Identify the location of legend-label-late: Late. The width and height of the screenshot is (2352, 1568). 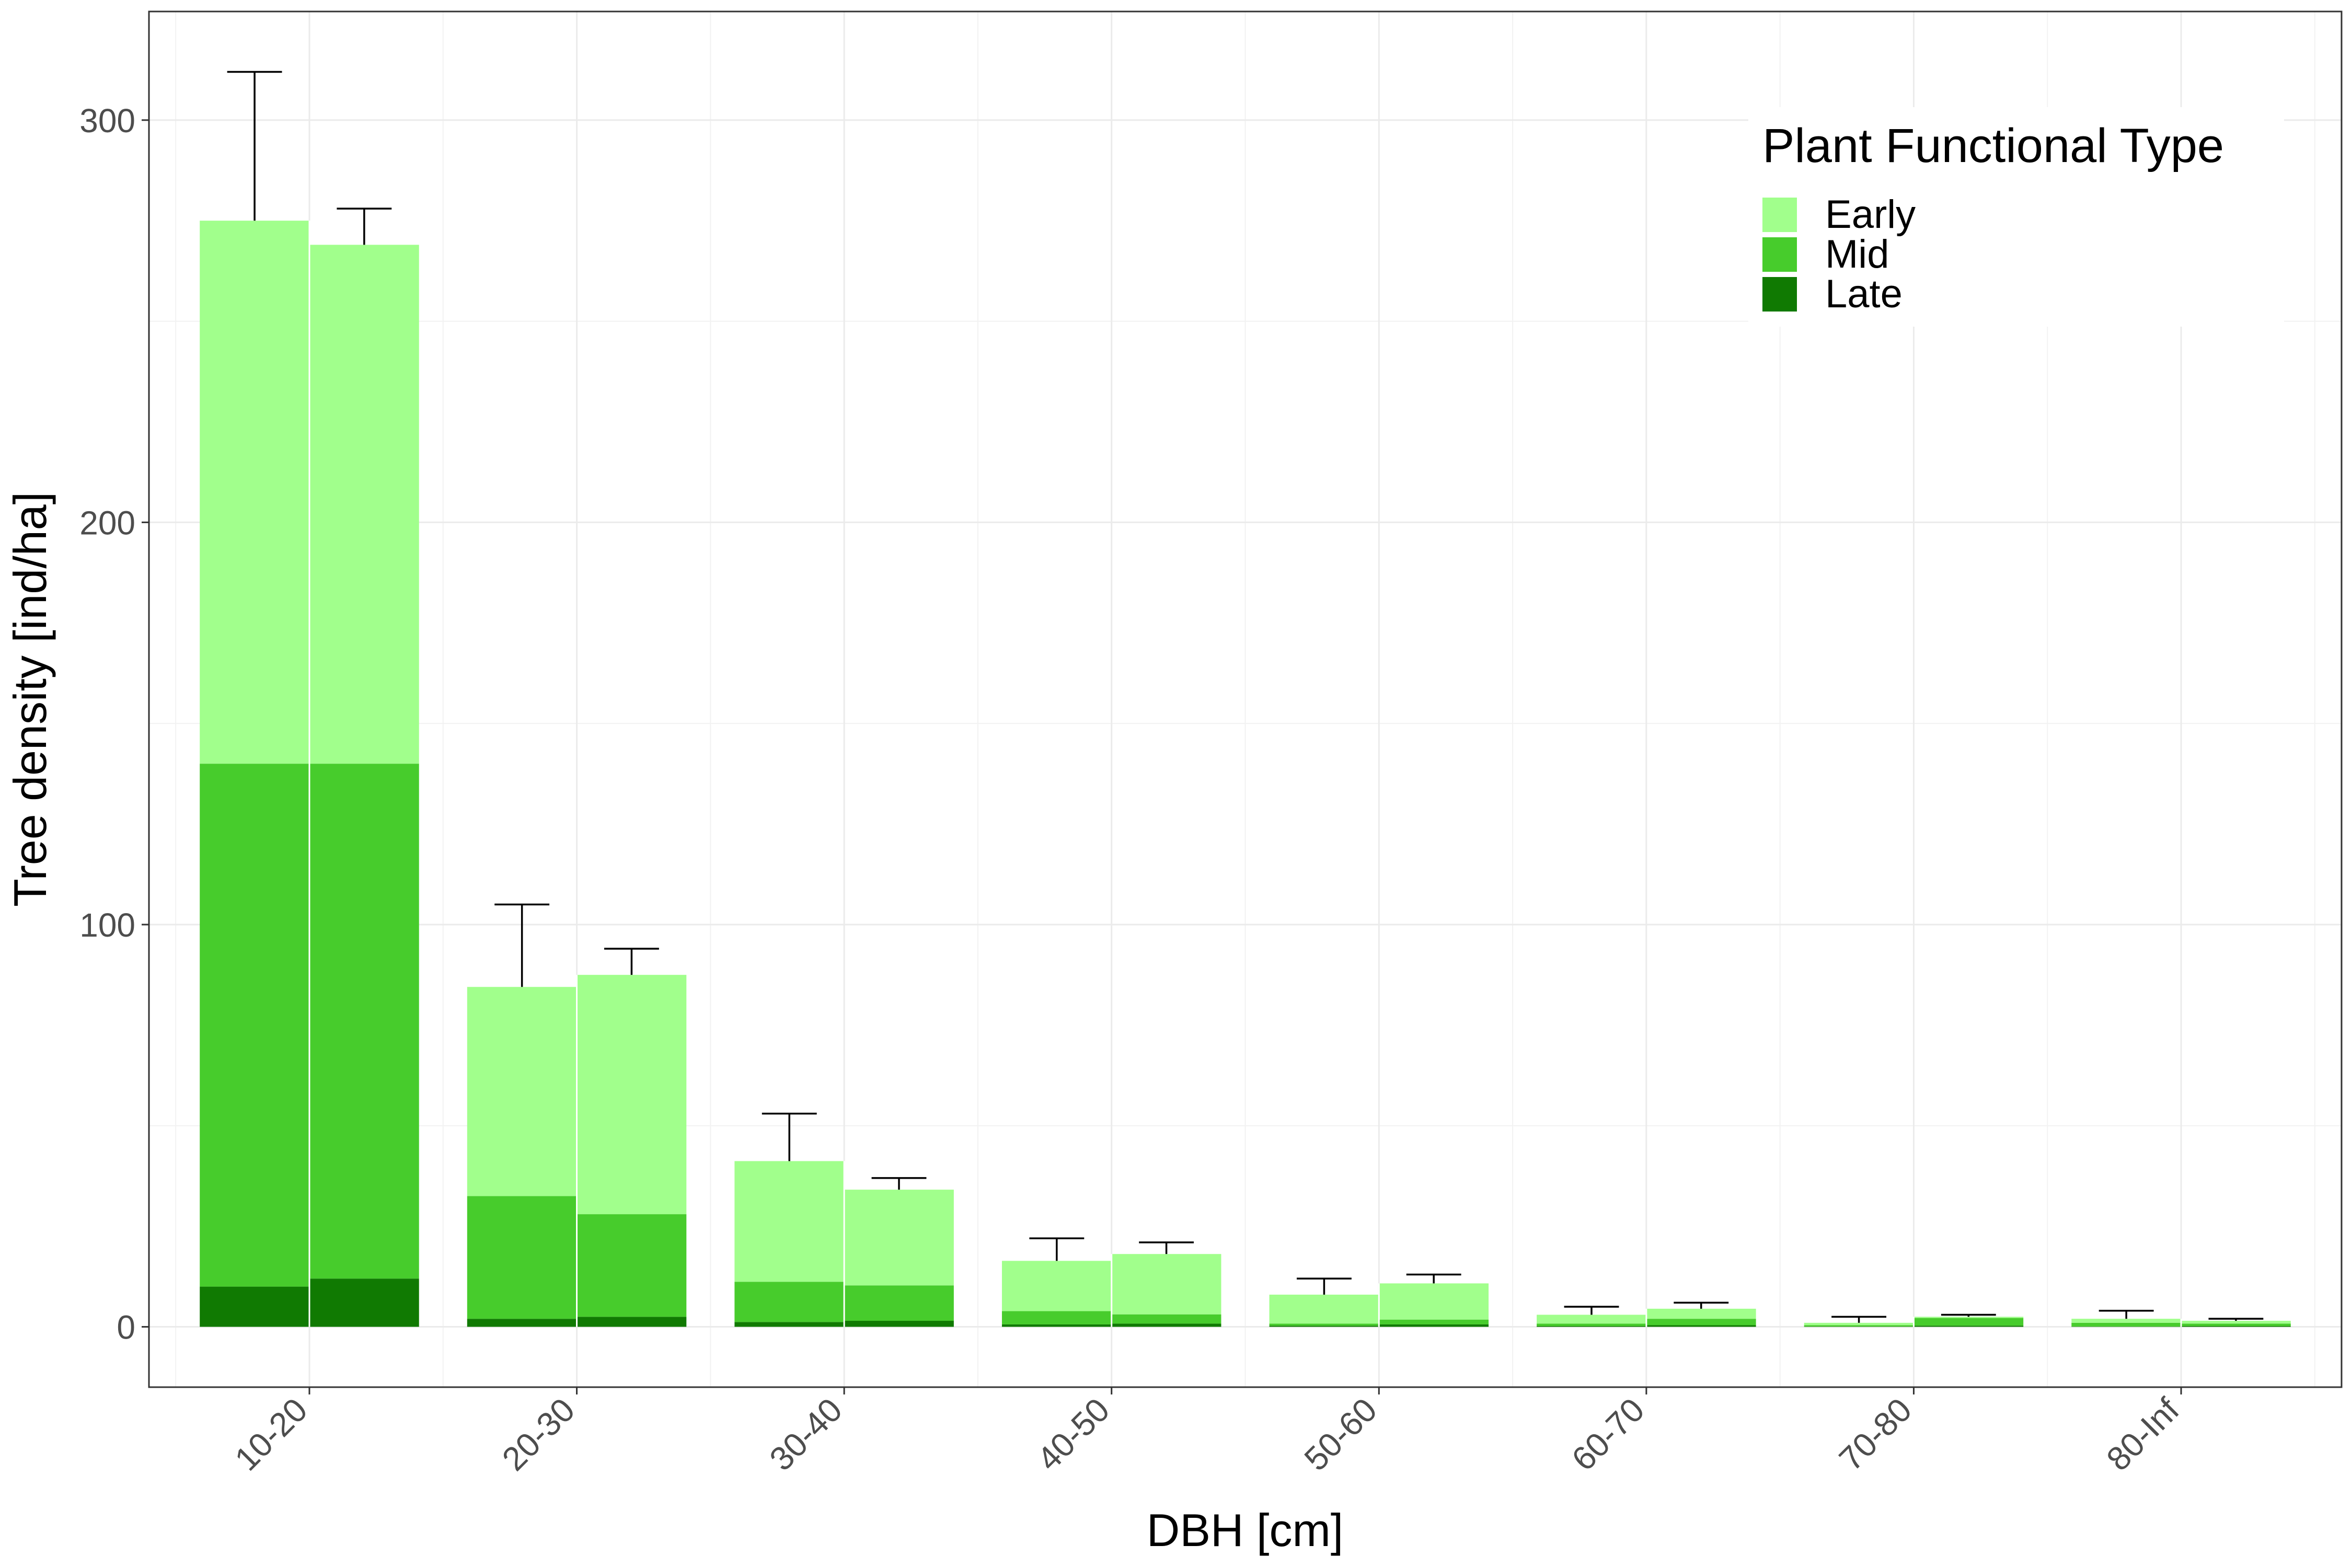
(1864, 294).